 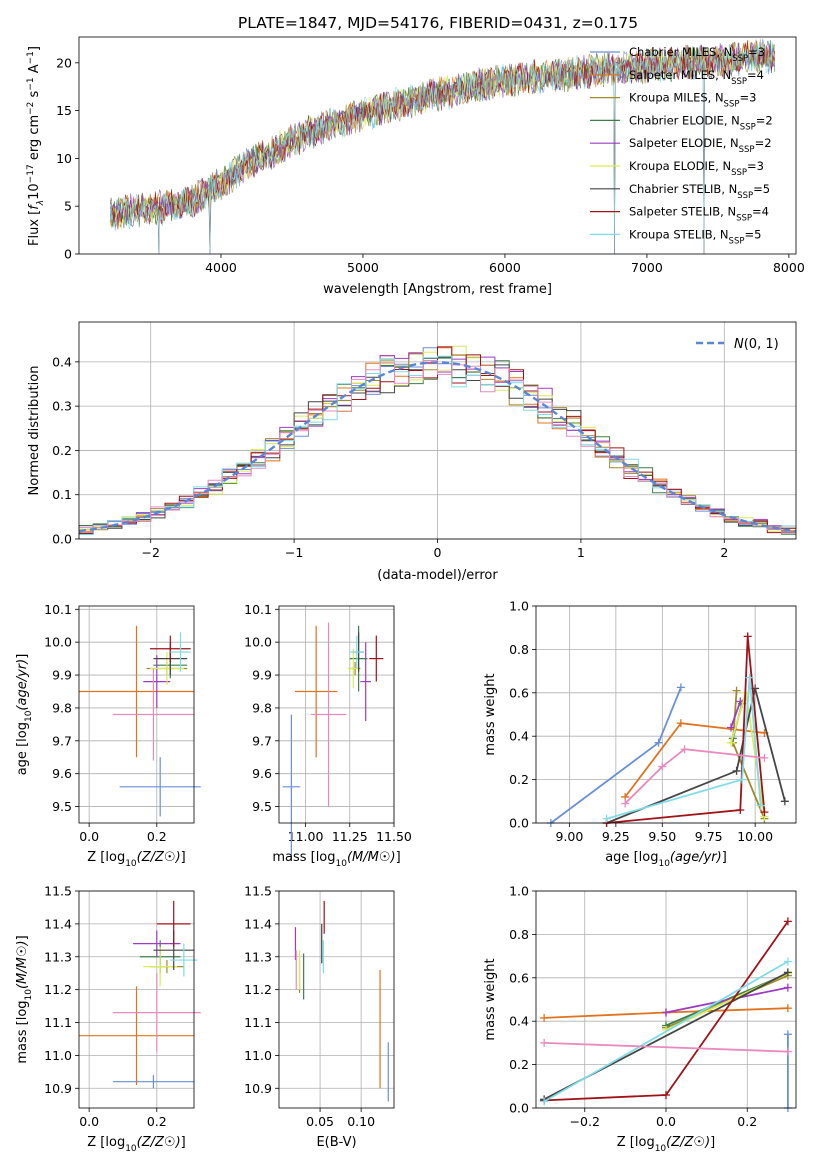 What do you see at coordinates (258, 989) in the screenshot?
I see `y-tick-label: 11.2` at bounding box center [258, 989].